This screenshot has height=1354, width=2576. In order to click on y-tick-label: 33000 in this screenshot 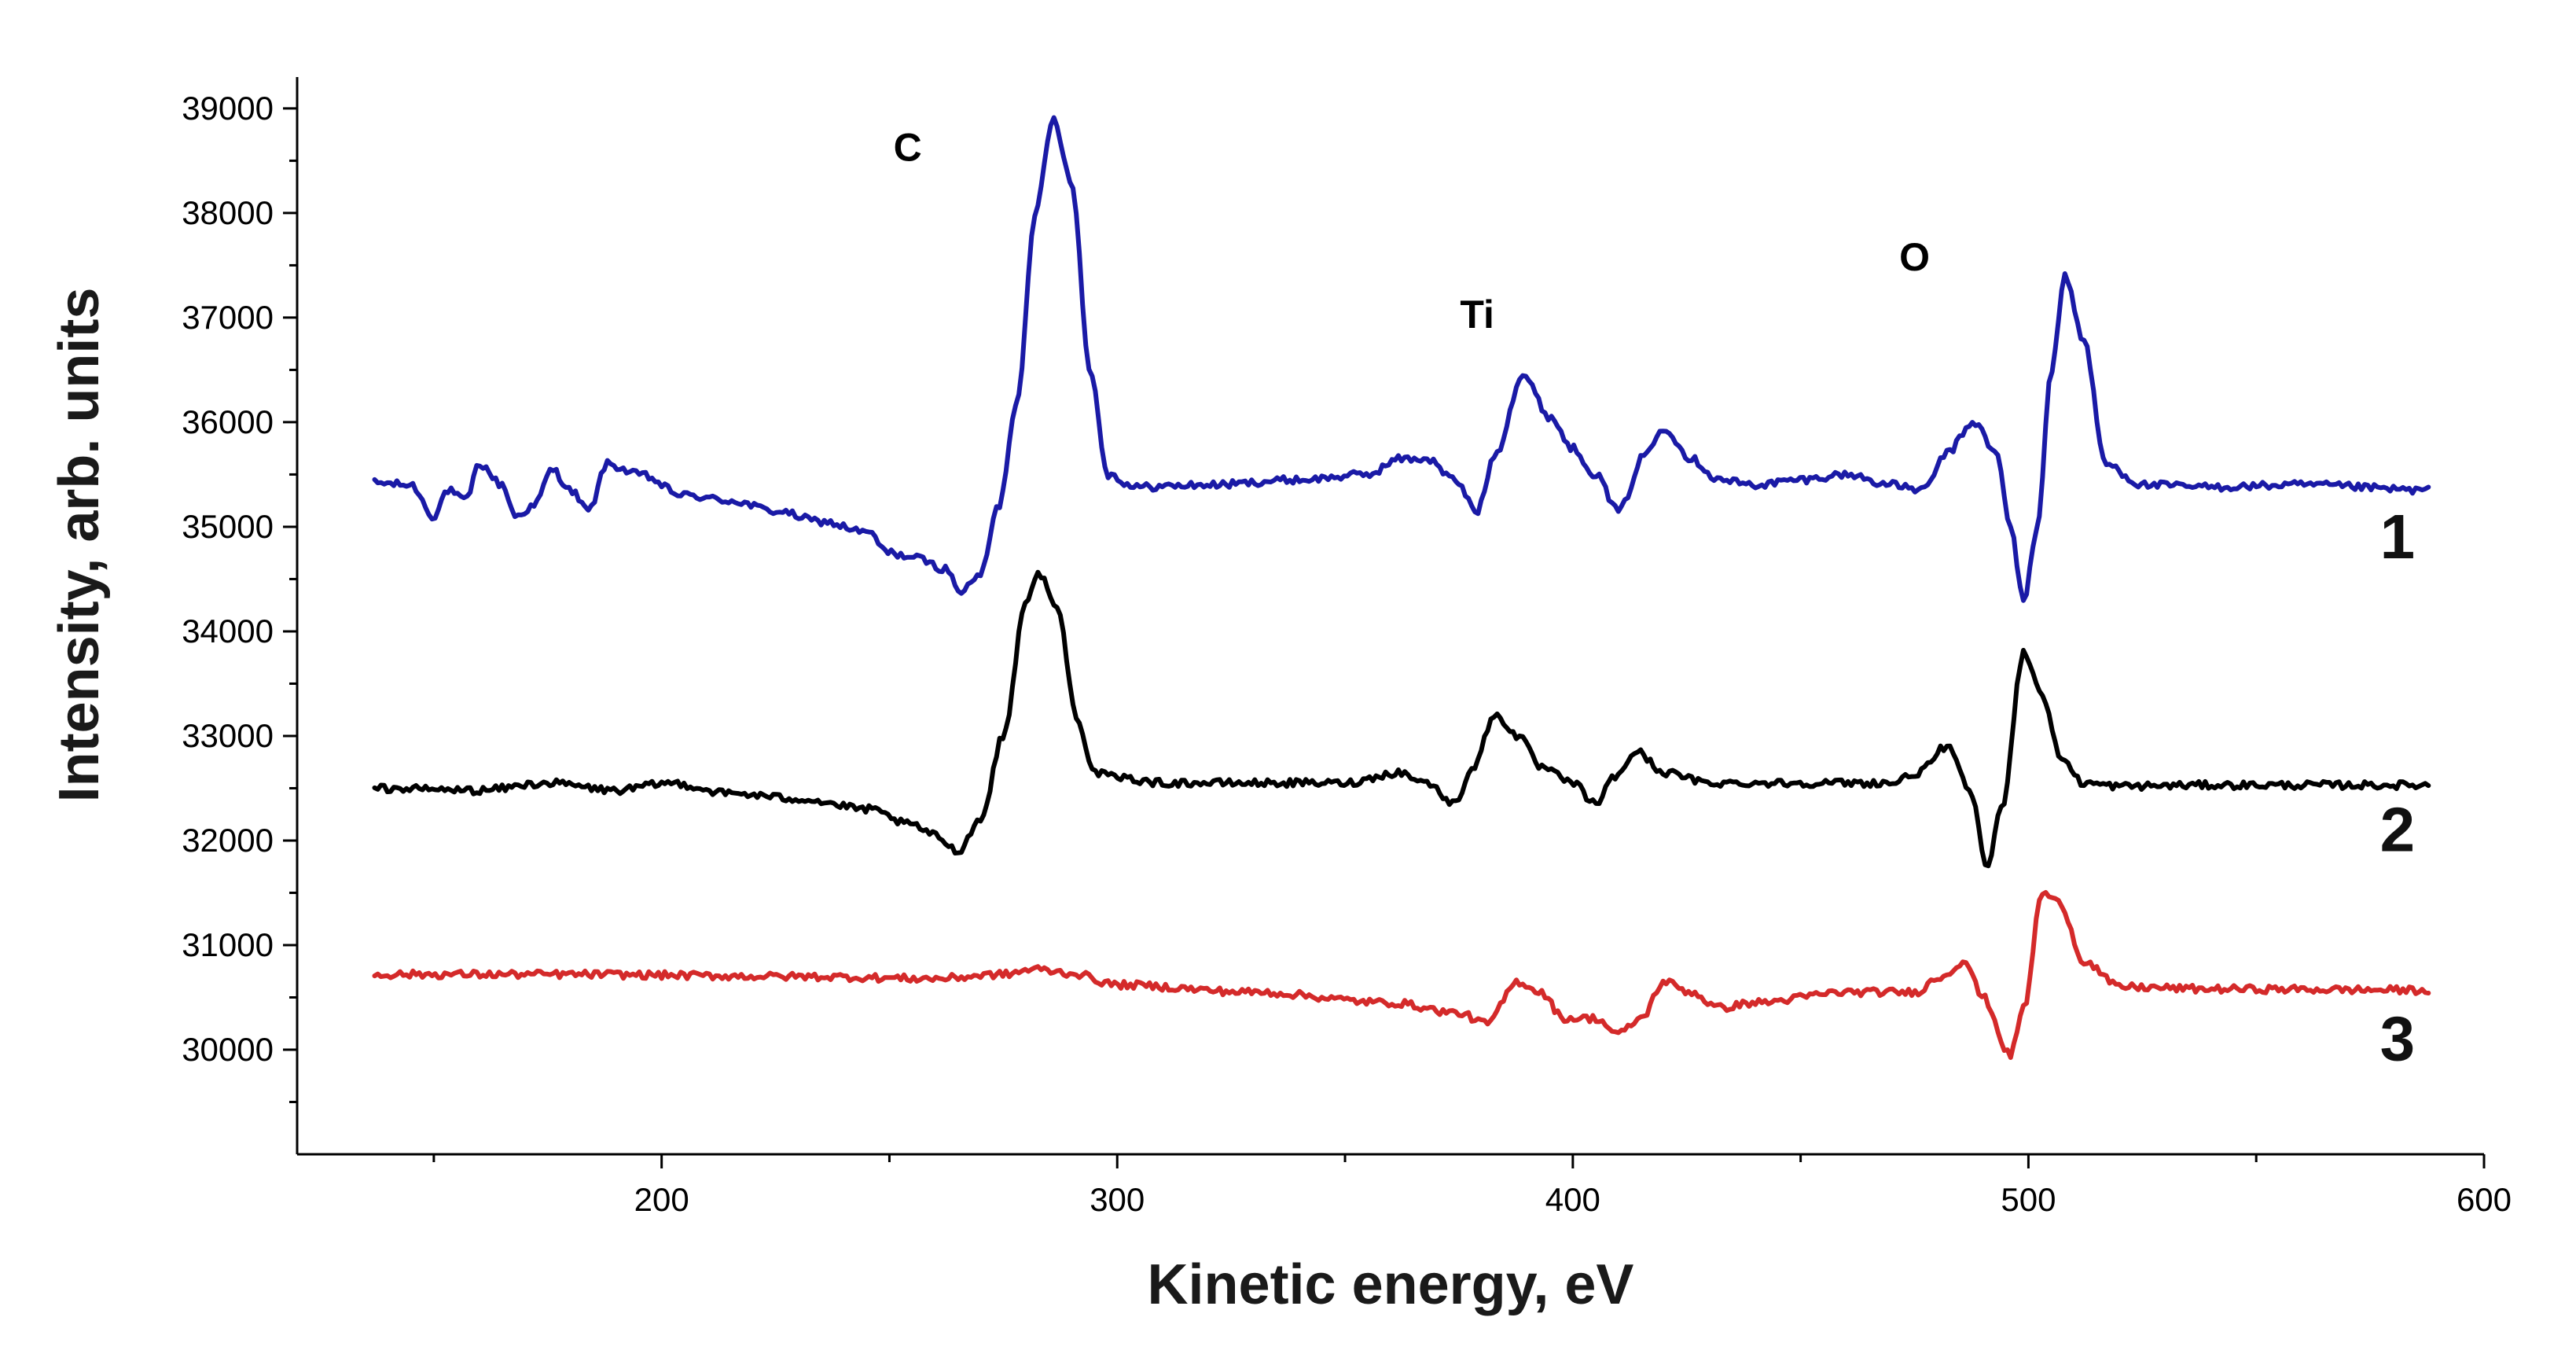, I will do `click(228, 735)`.